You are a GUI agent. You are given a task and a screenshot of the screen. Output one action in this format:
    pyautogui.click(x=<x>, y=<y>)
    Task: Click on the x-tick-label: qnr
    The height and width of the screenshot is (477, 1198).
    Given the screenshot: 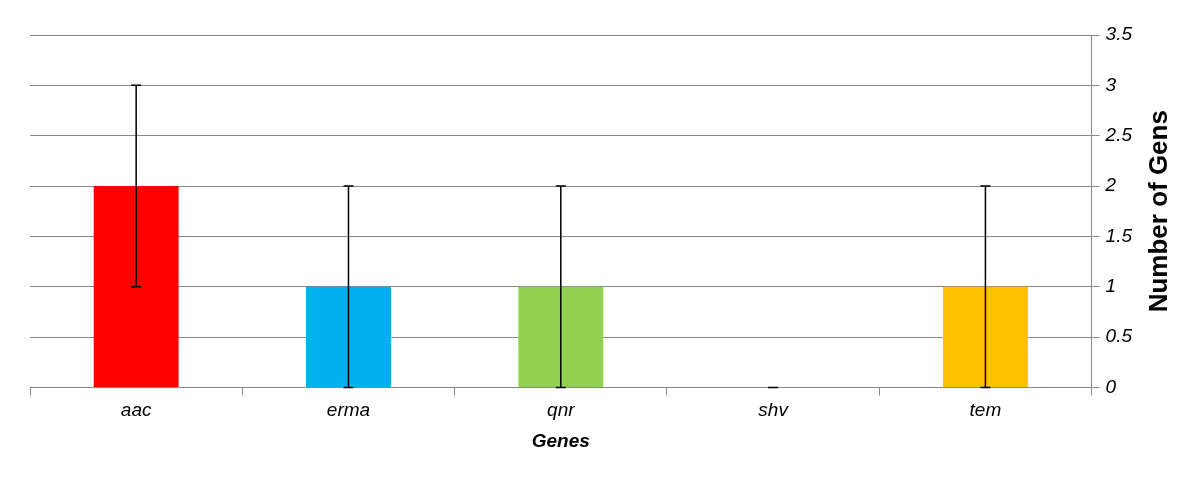 What is the action you would take?
    pyautogui.click(x=561, y=410)
    